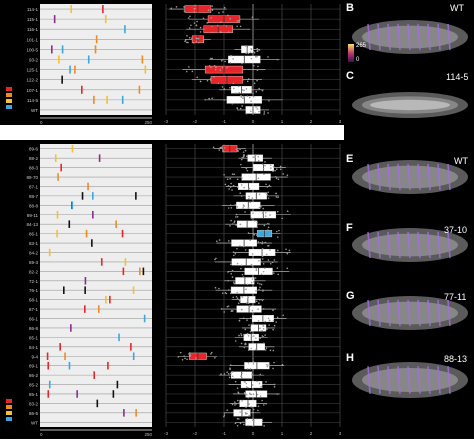 The width and height of the screenshot is (474, 444). Describe the element at coordinates (34, 252) in the screenshot. I see `row-label: 84-2` at that location.